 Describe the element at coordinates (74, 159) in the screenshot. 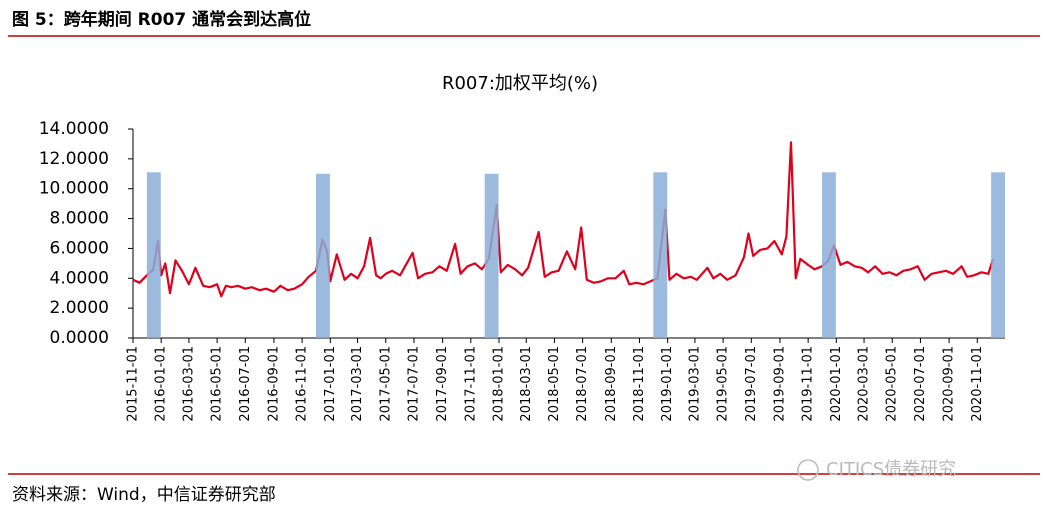

I see `y-tick-label: 12.0000` at that location.